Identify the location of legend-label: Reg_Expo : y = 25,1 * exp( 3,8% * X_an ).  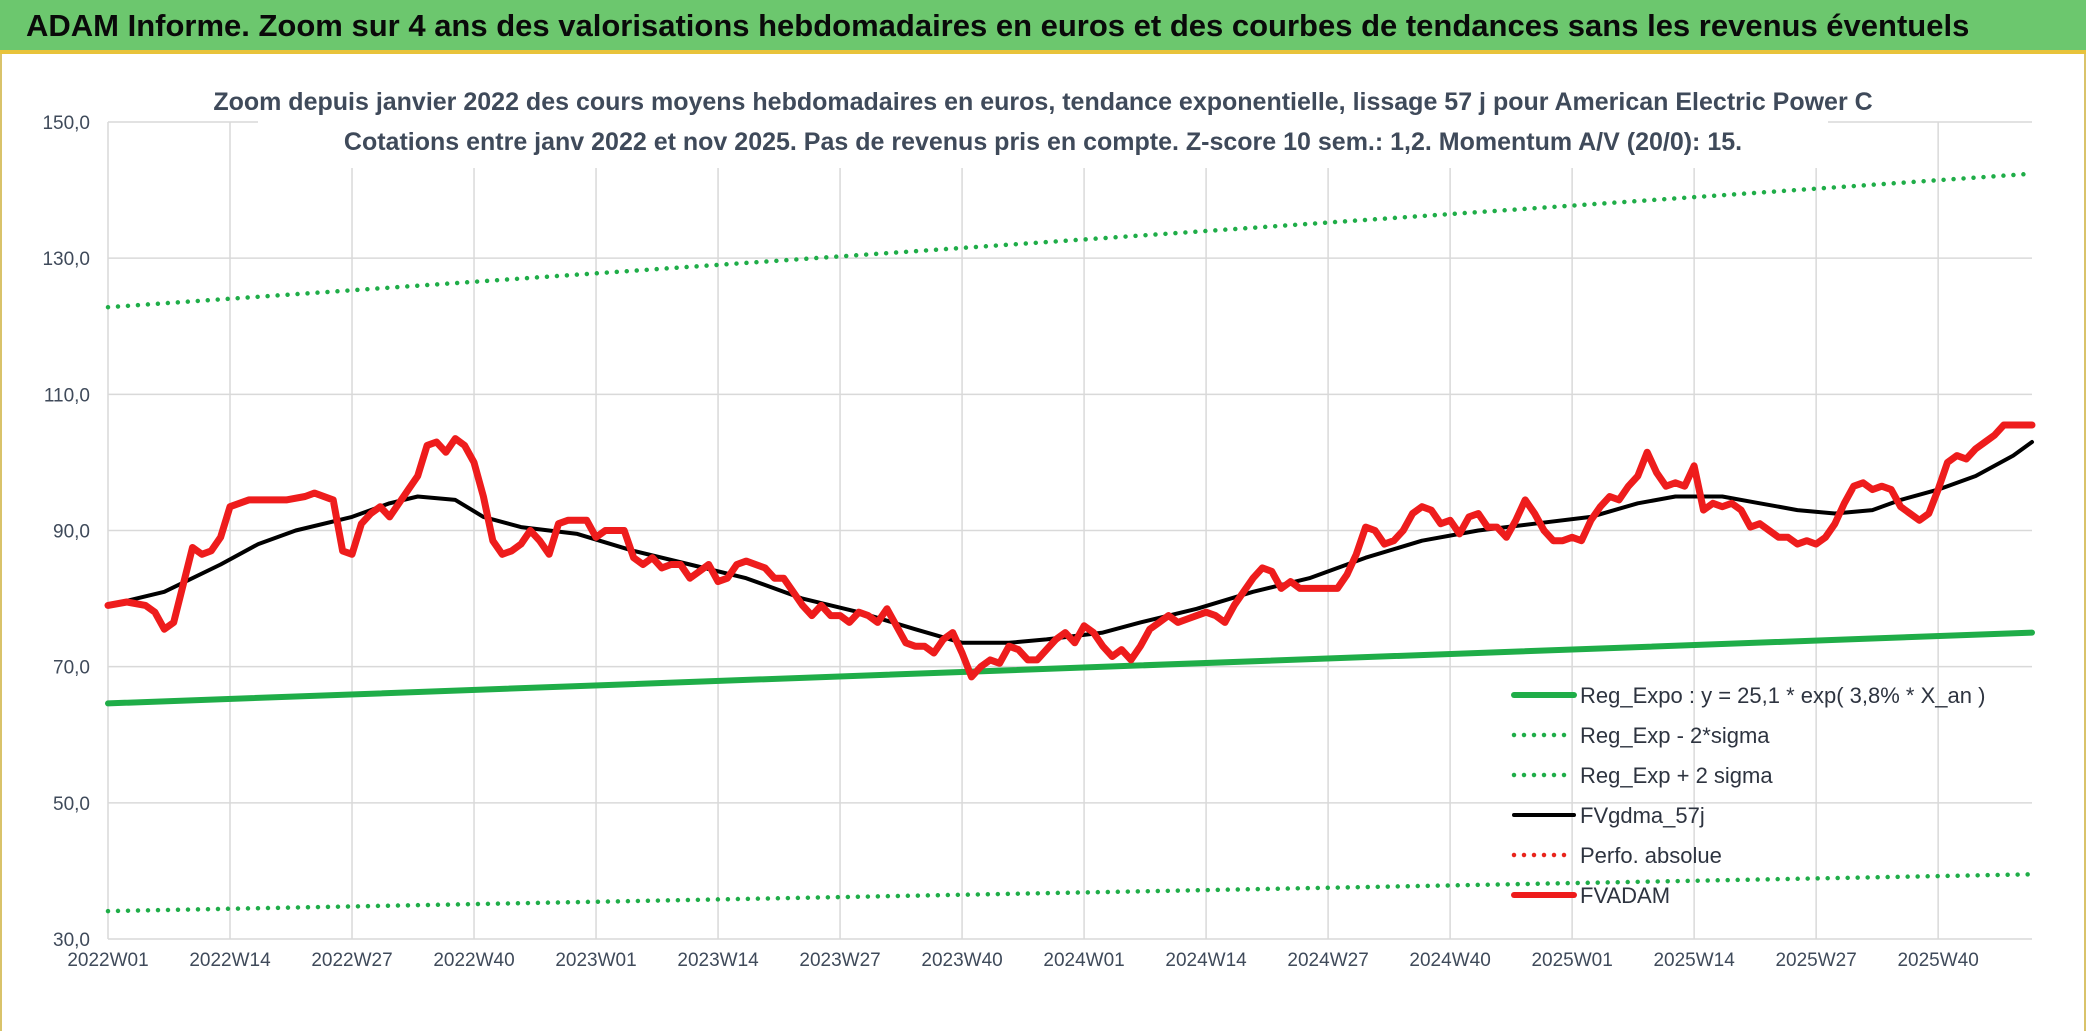
(1782, 695).